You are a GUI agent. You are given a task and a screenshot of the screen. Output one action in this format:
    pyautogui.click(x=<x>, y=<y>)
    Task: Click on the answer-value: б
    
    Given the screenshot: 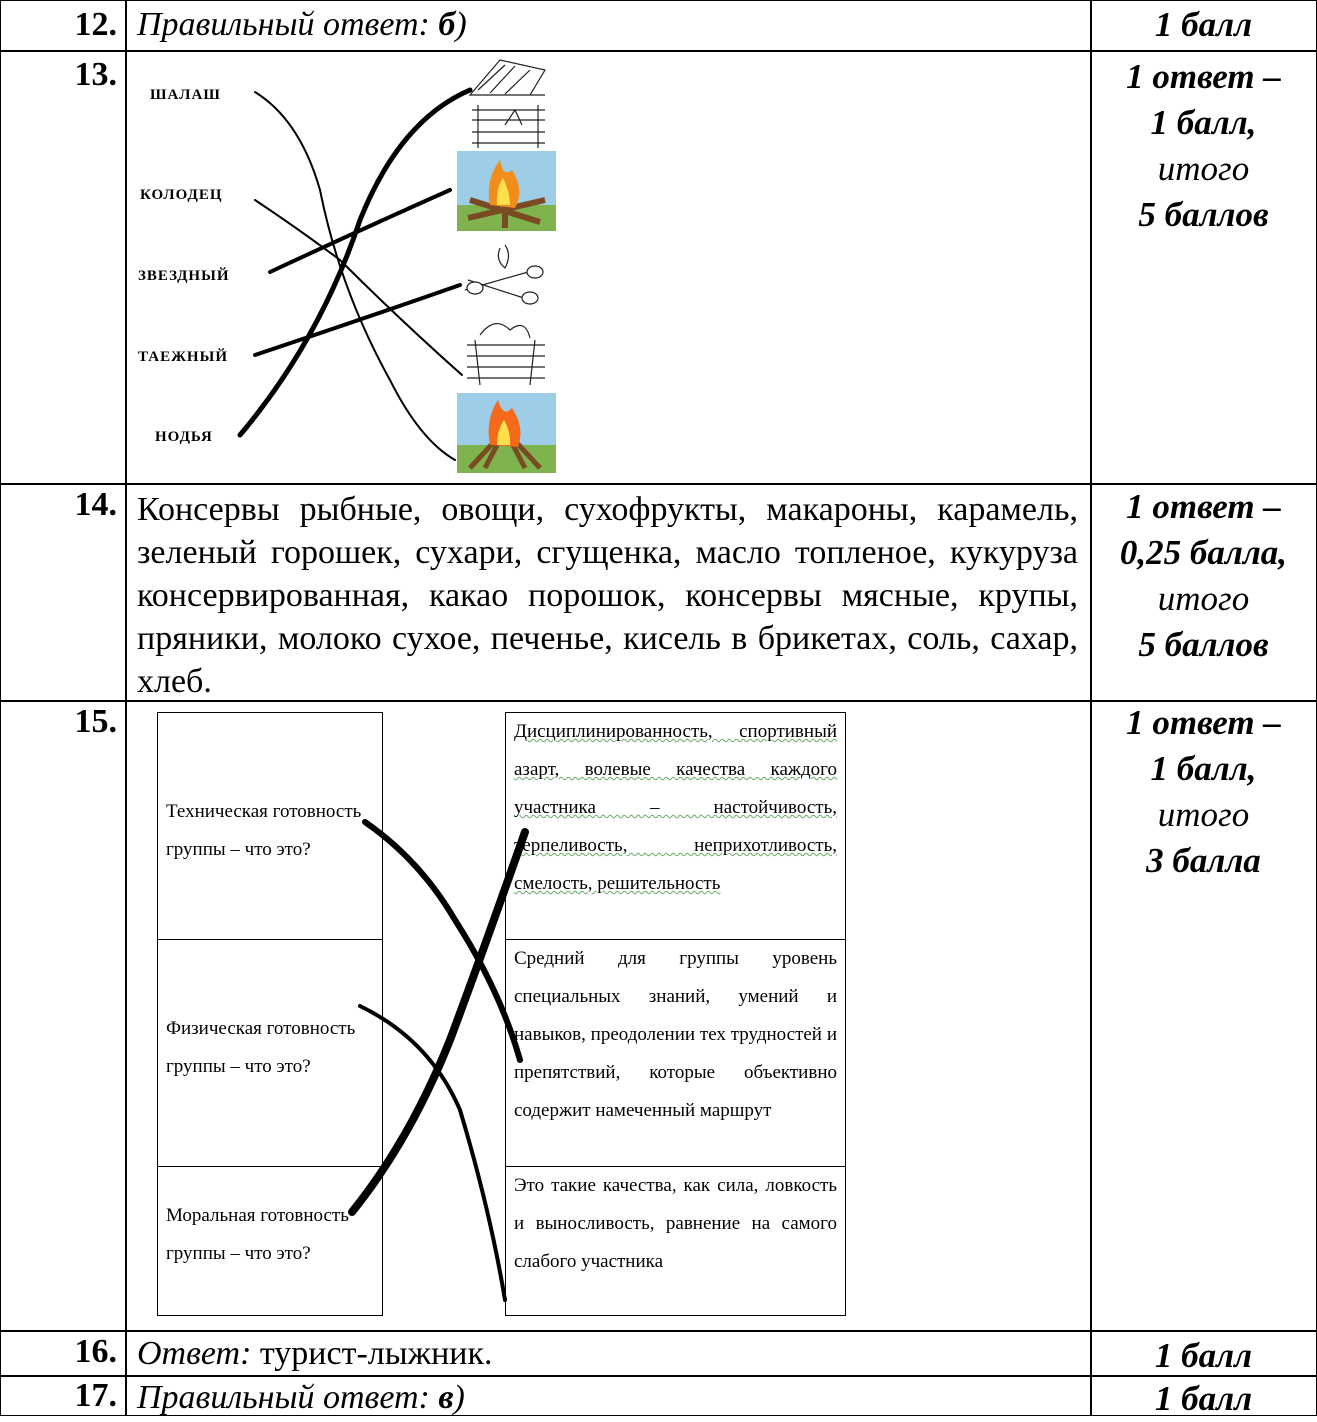 What is the action you would take?
    pyautogui.click(x=447, y=24)
    